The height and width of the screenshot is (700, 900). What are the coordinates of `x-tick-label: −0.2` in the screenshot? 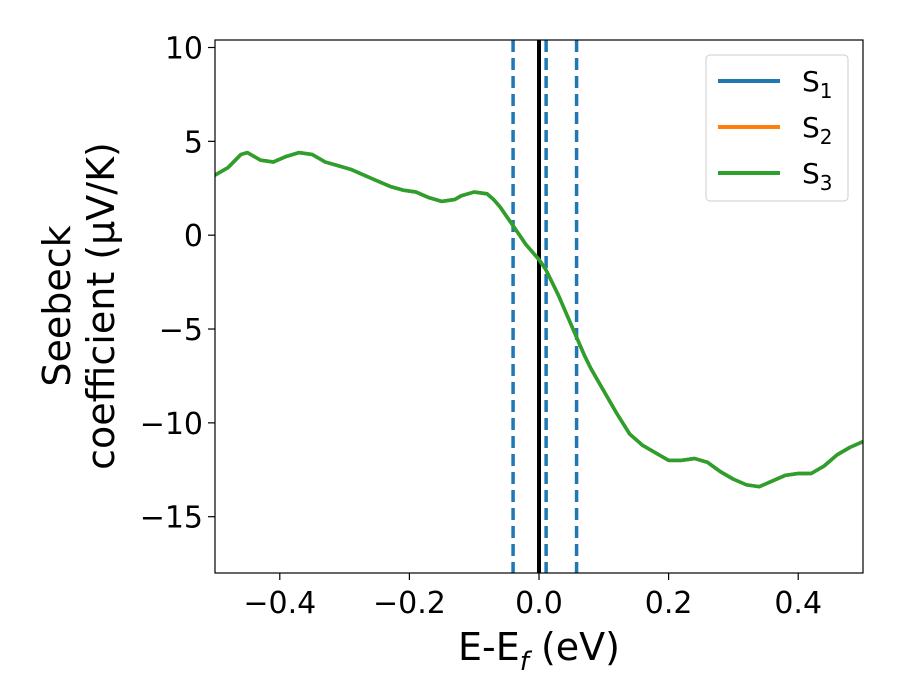 It's located at (409, 603).